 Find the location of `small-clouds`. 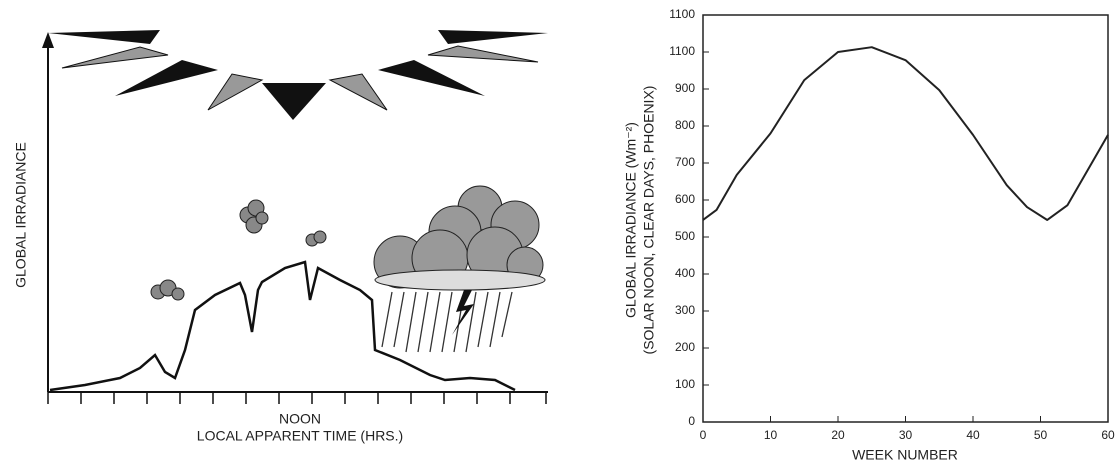

small-clouds is located at coordinates (238, 250).